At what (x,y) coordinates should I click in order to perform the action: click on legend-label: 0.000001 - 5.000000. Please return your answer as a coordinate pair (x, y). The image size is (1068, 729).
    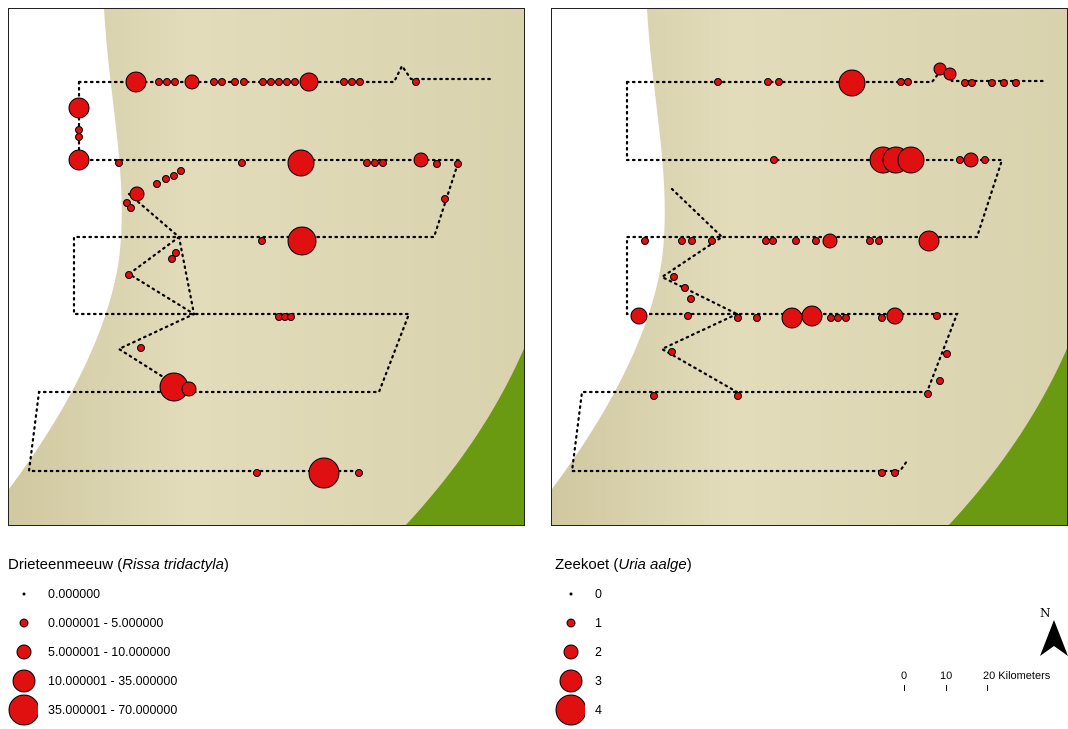
    Looking at the image, I should click on (106, 622).